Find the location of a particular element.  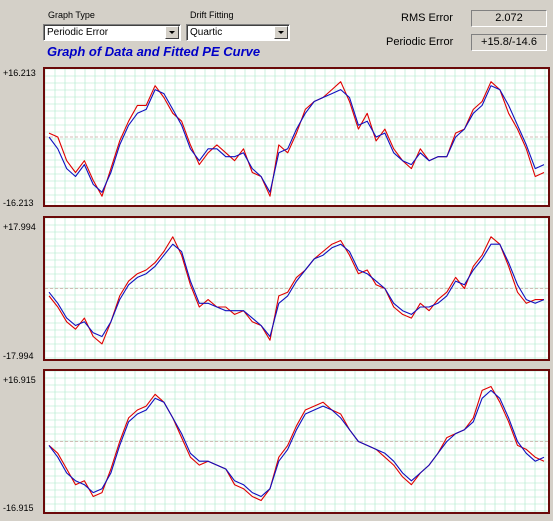

drift-fitting-label: Drift Fitting is located at coordinates (212, 15).